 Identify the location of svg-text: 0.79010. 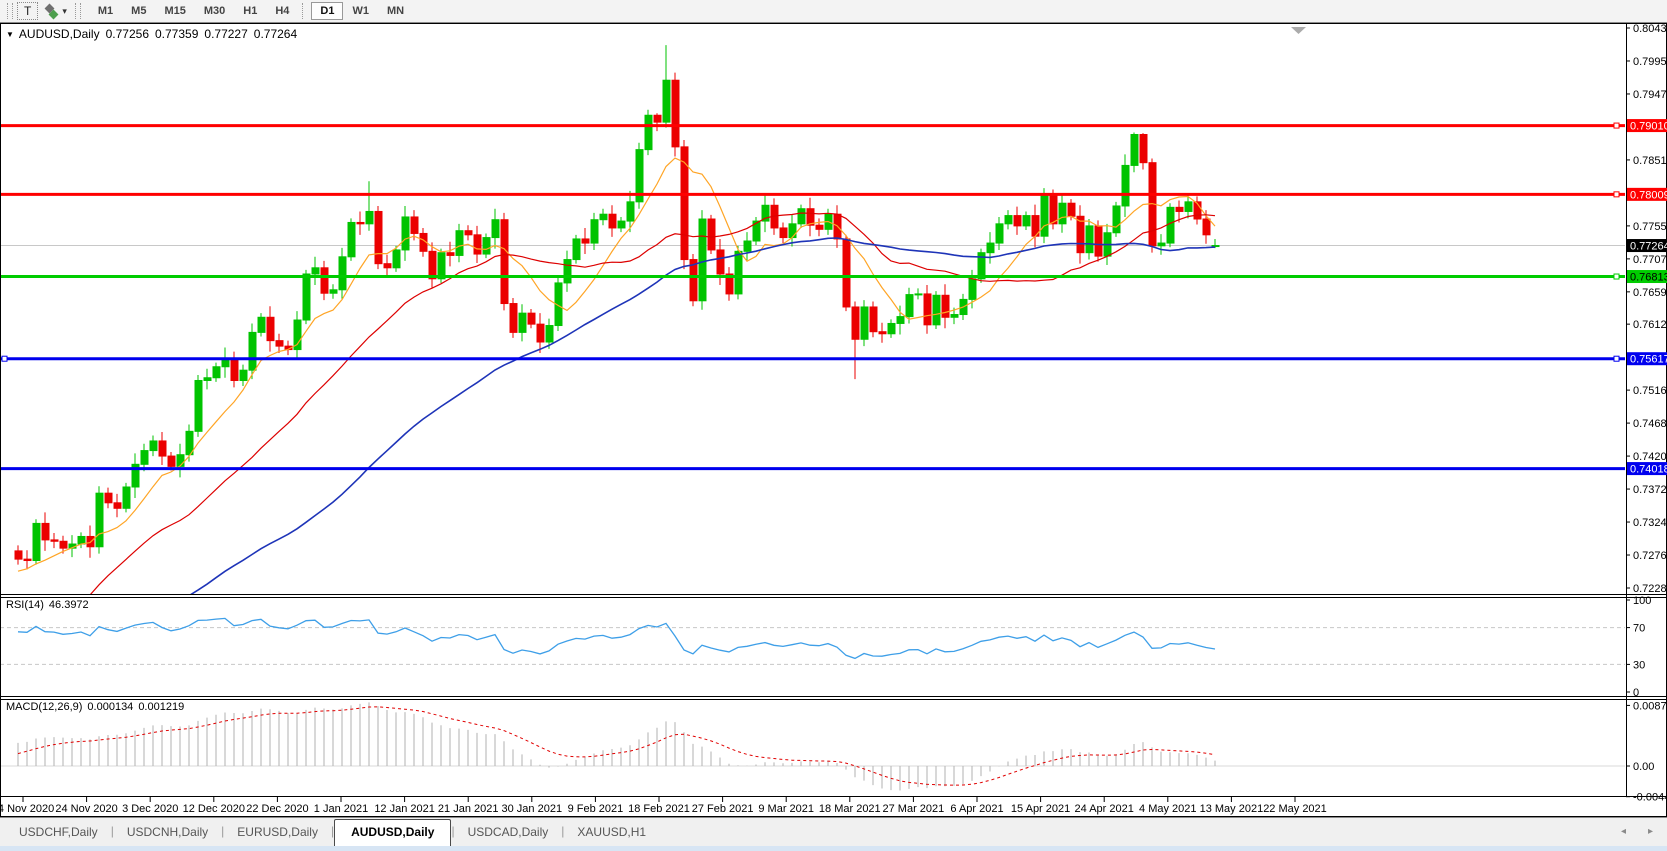
(1648, 127).